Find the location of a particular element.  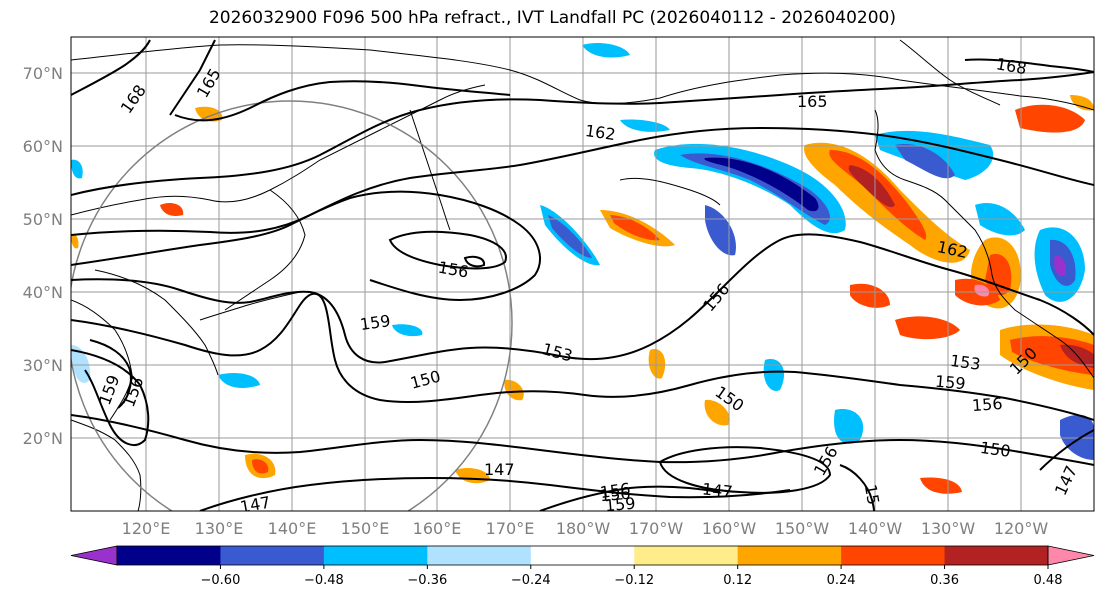

latitude-label: 70°N is located at coordinates (43, 73).